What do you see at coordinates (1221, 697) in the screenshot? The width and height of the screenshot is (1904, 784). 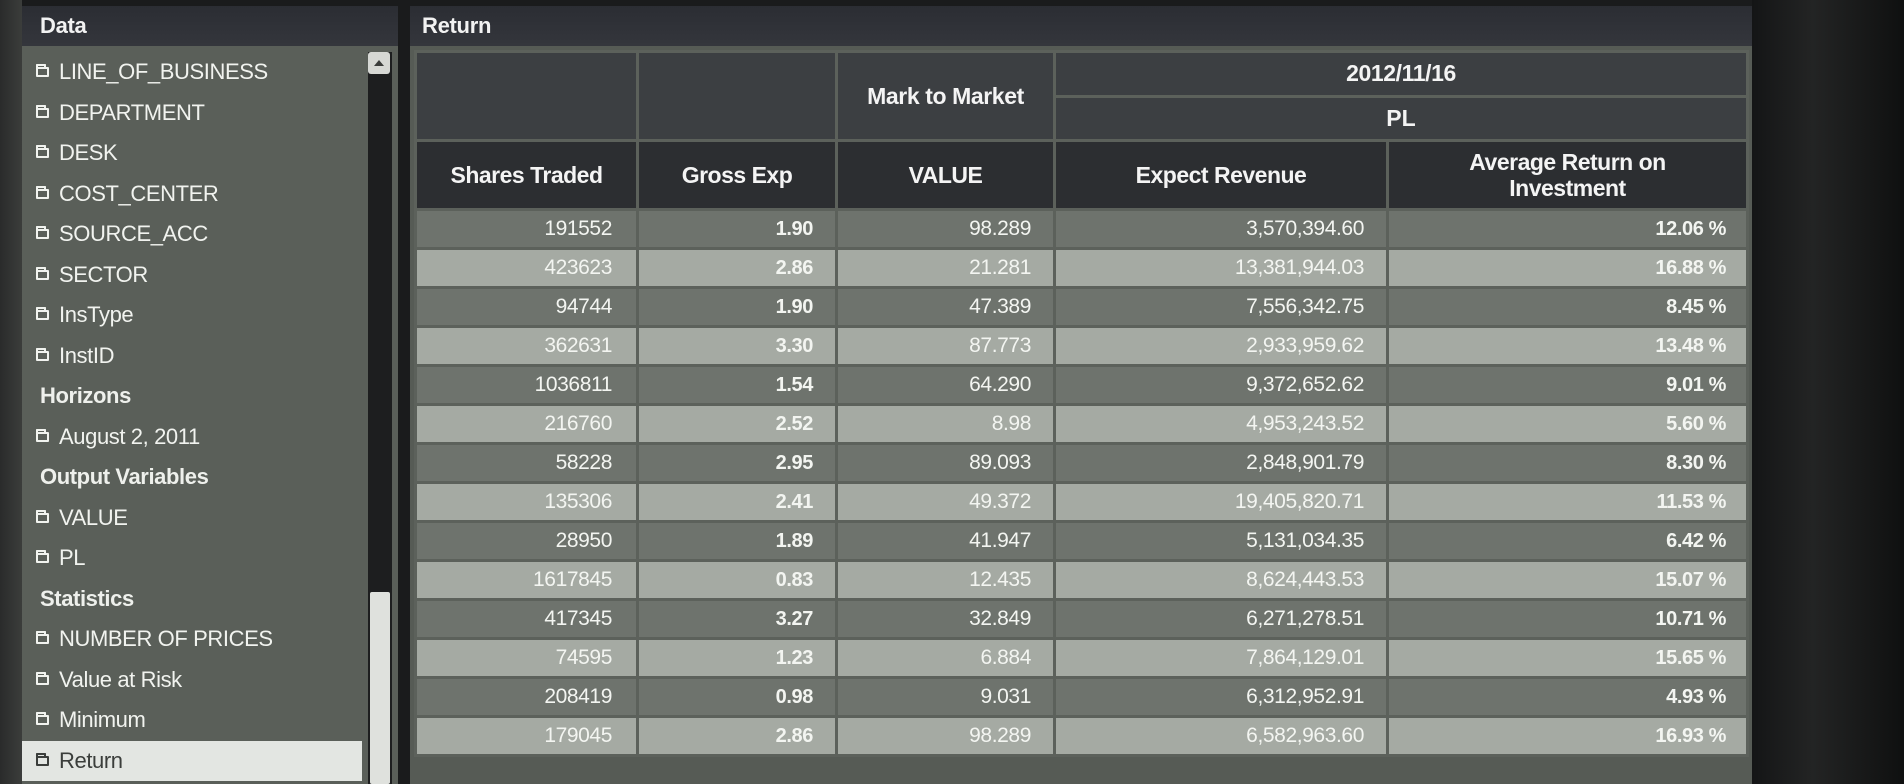 I see `cell-expect-revenue: 6,312,952.91` at bounding box center [1221, 697].